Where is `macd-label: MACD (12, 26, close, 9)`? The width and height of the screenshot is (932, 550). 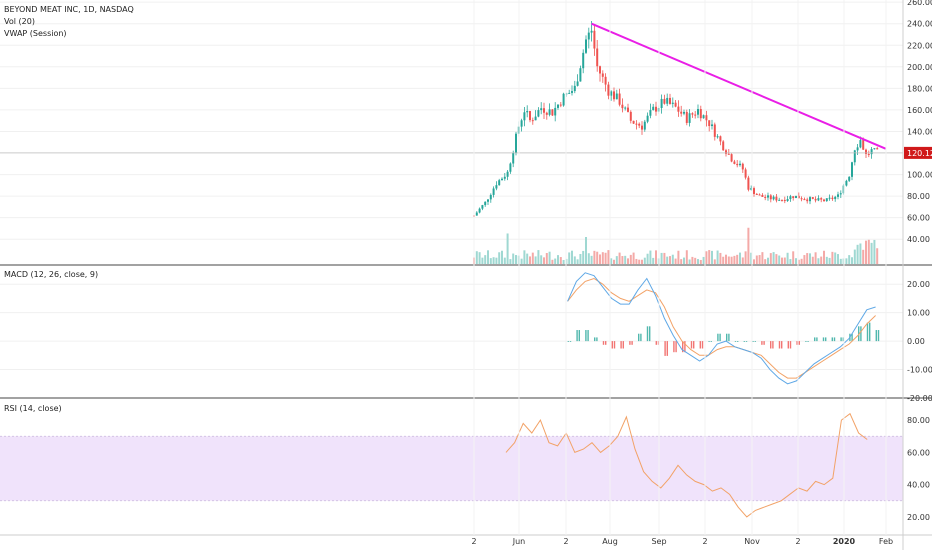
macd-label: MACD (12, 26, close, 9) is located at coordinates (51, 274).